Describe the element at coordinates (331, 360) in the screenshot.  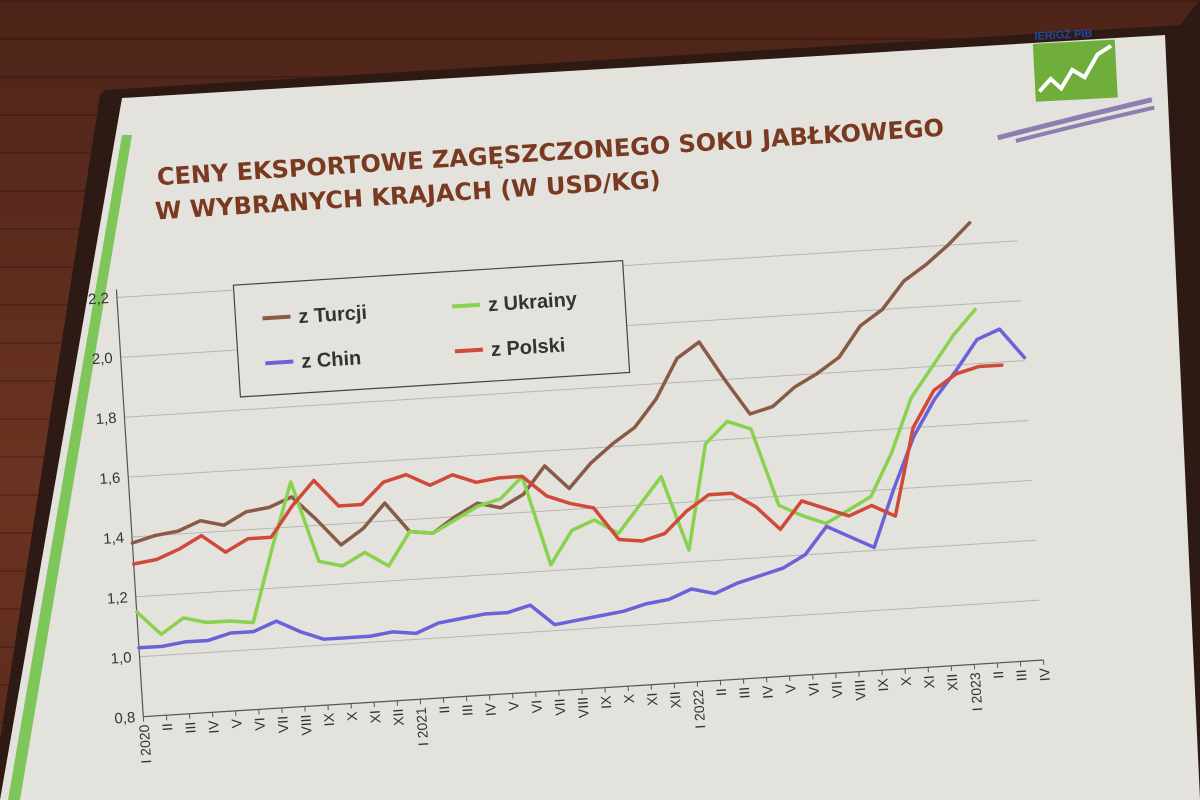
I see `legend-label-chin: z Chin` at that location.